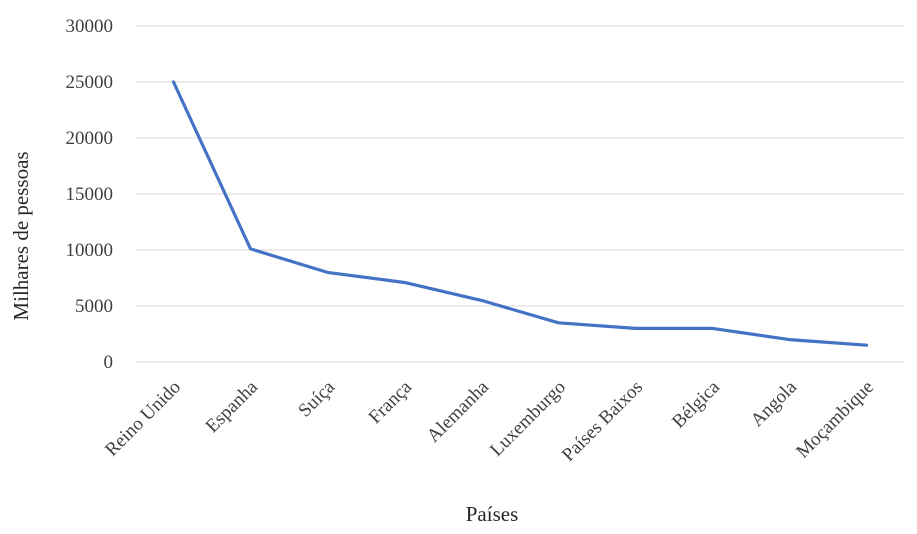  I want to click on x-tick-label: Bélgica, so click(696, 404).